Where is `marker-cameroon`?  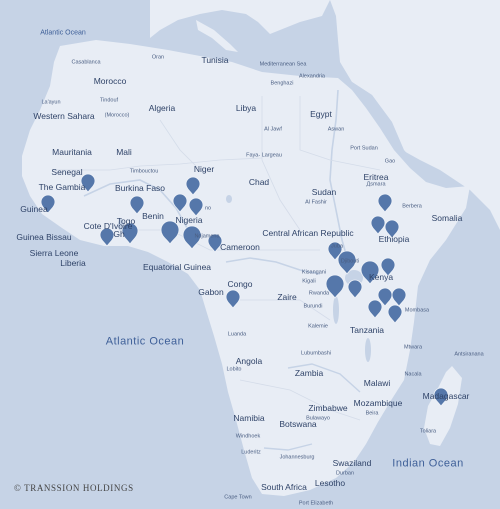
marker-cameroon is located at coordinates (215, 243).